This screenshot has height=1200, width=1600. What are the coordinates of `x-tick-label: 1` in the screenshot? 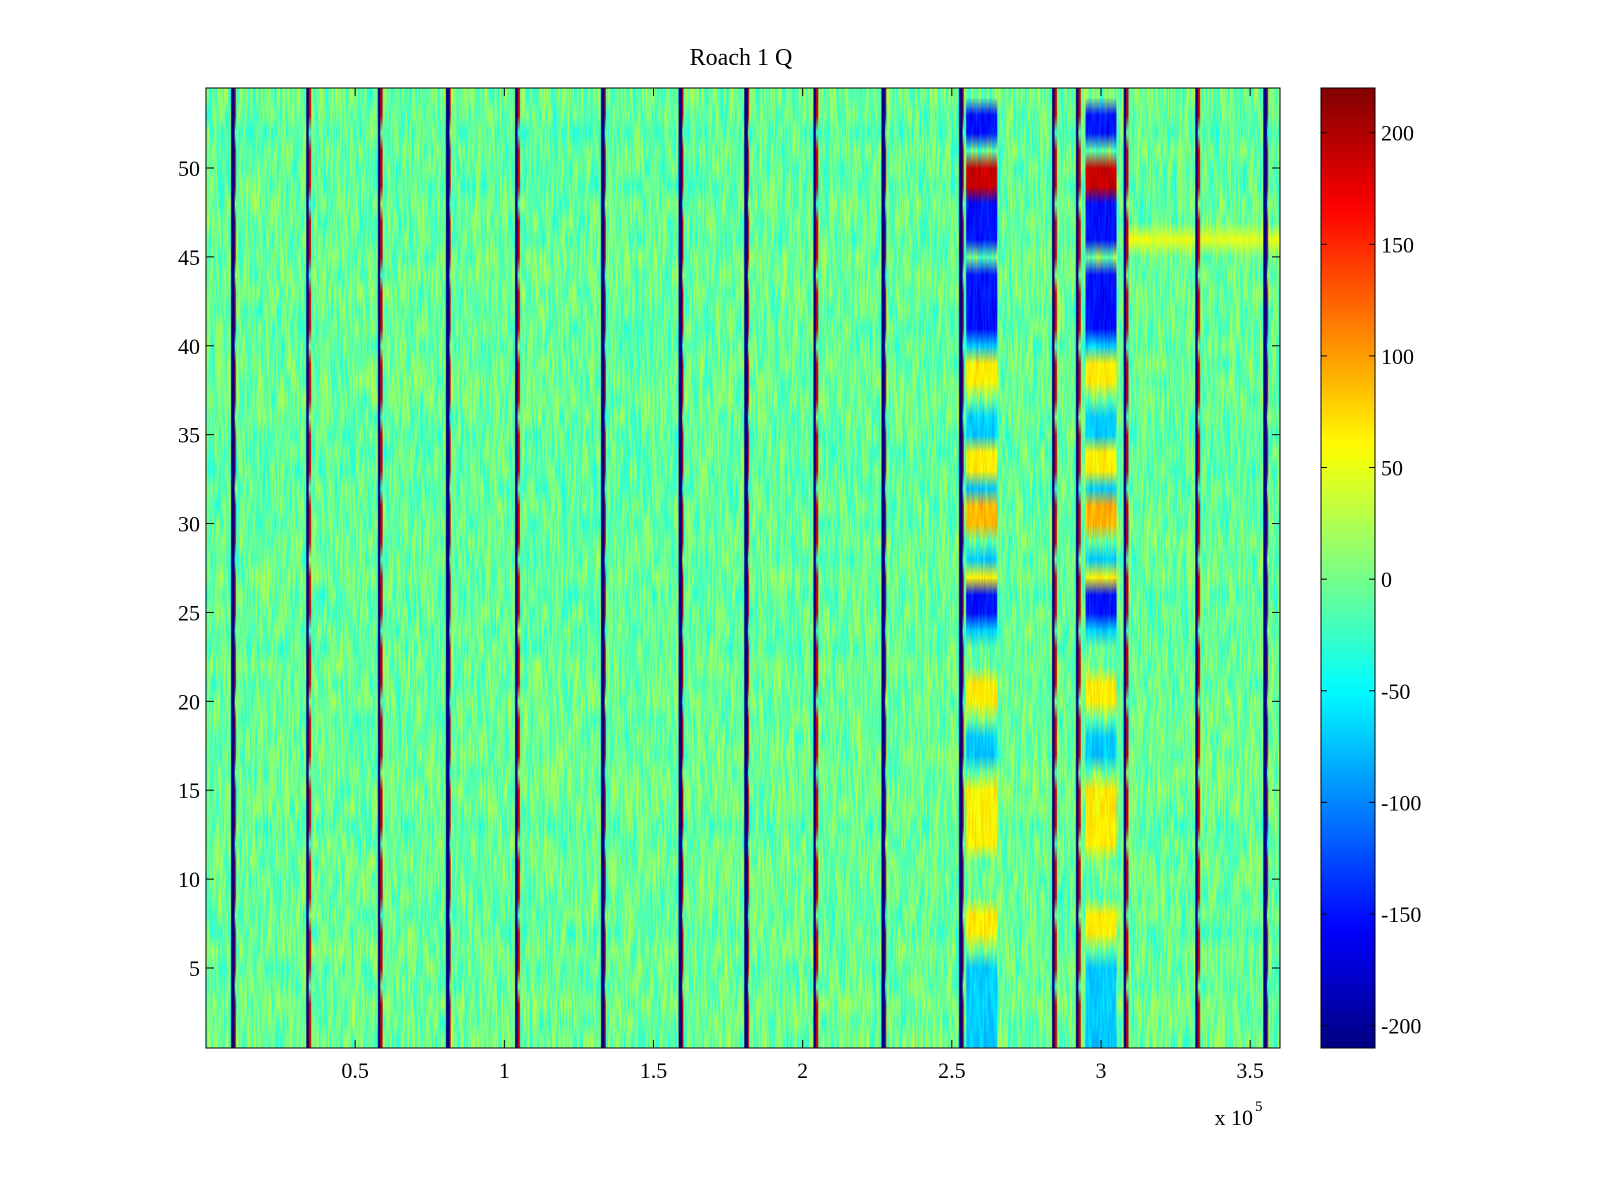 It's located at (504, 1070).